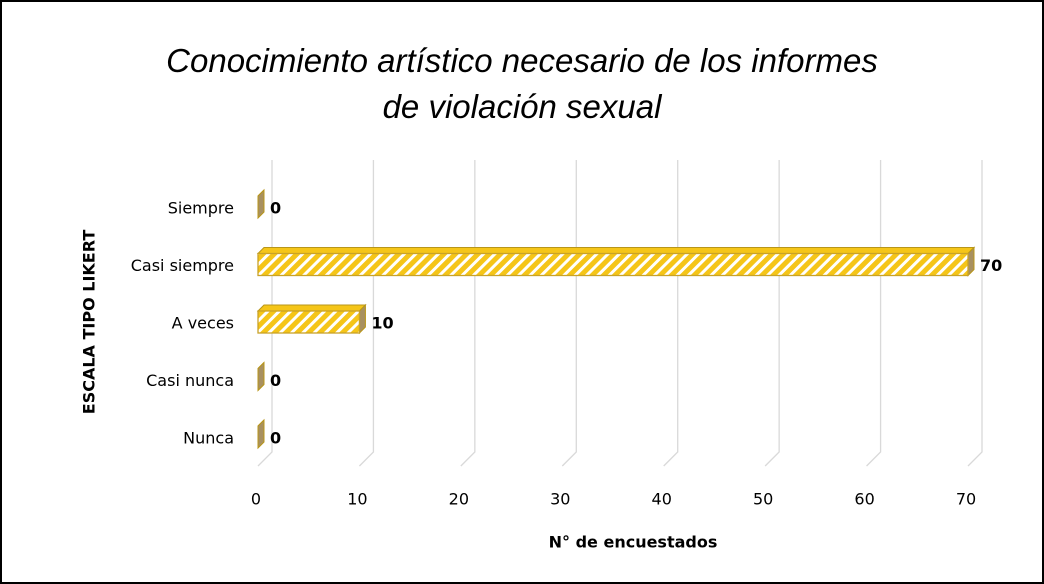 The width and height of the screenshot is (1044, 584). I want to click on y-tick-label: Casi nunca, so click(190, 380).